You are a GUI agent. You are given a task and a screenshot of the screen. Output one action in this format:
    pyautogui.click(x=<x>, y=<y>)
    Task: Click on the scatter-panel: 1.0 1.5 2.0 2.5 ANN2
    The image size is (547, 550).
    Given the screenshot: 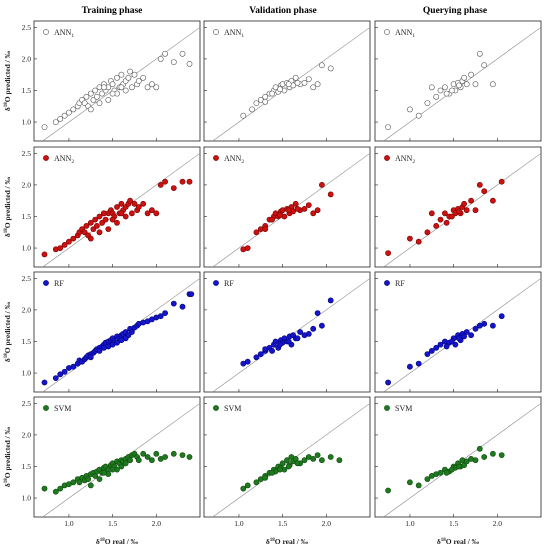 What is the action you would take?
    pyautogui.click(x=111, y=207)
    